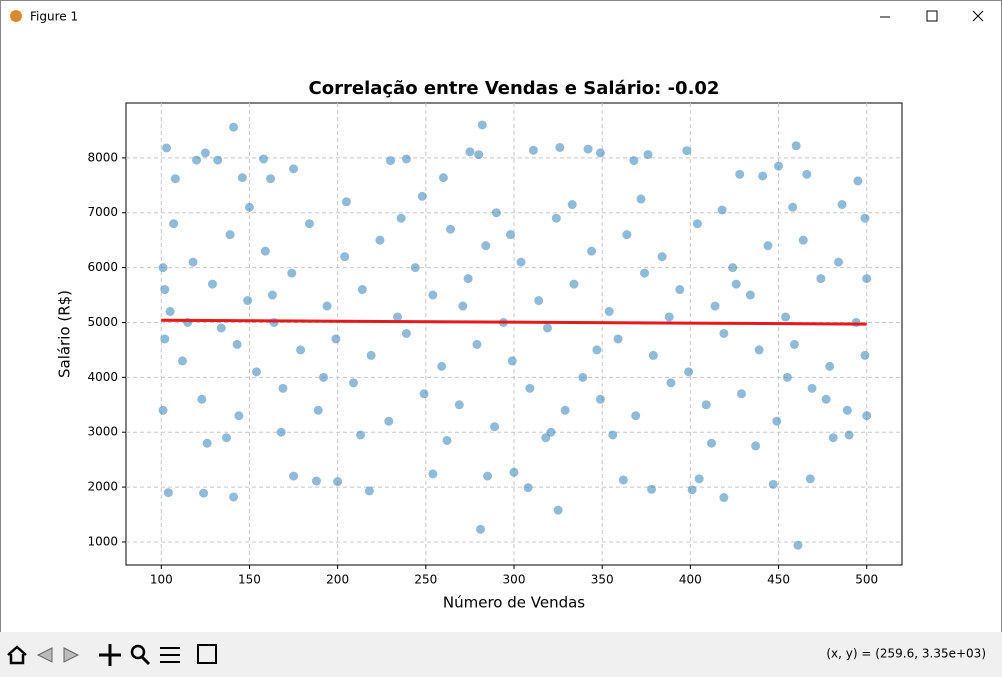  I want to click on toolbar-buttons, so click(112, 655).